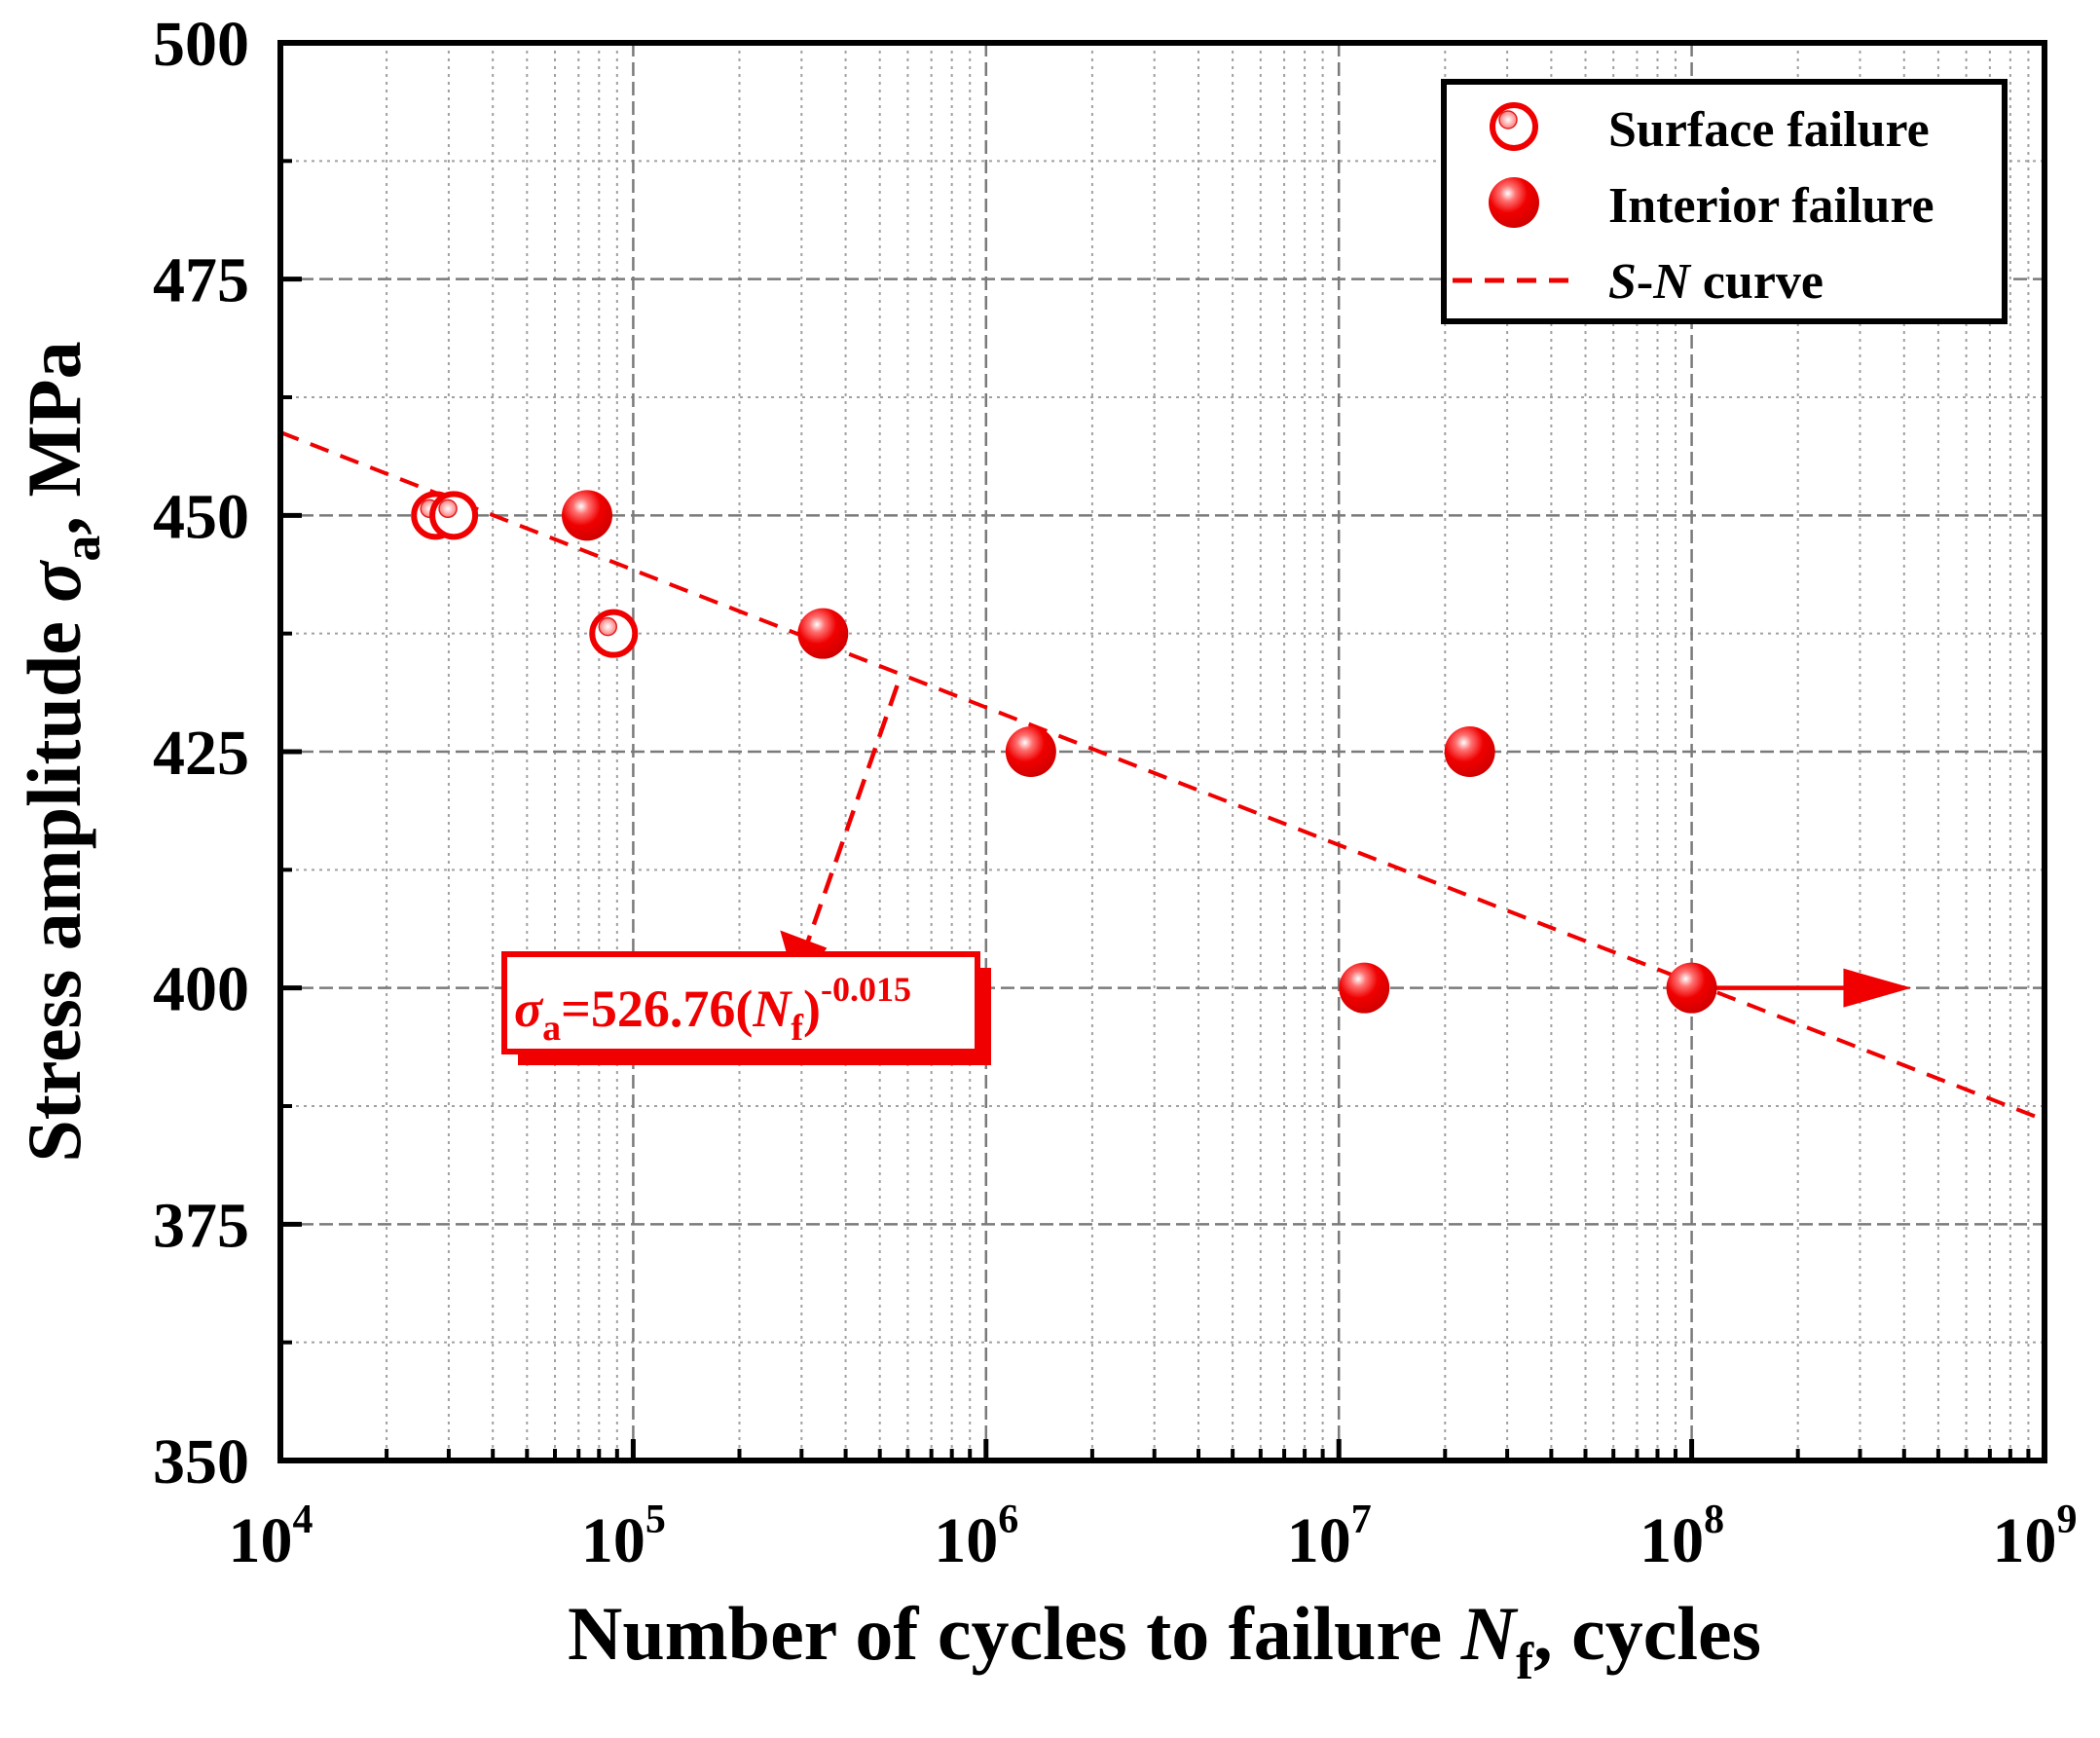 This screenshot has width=2100, height=1738. I want to click on y-tick-label: 375, so click(201, 1225).